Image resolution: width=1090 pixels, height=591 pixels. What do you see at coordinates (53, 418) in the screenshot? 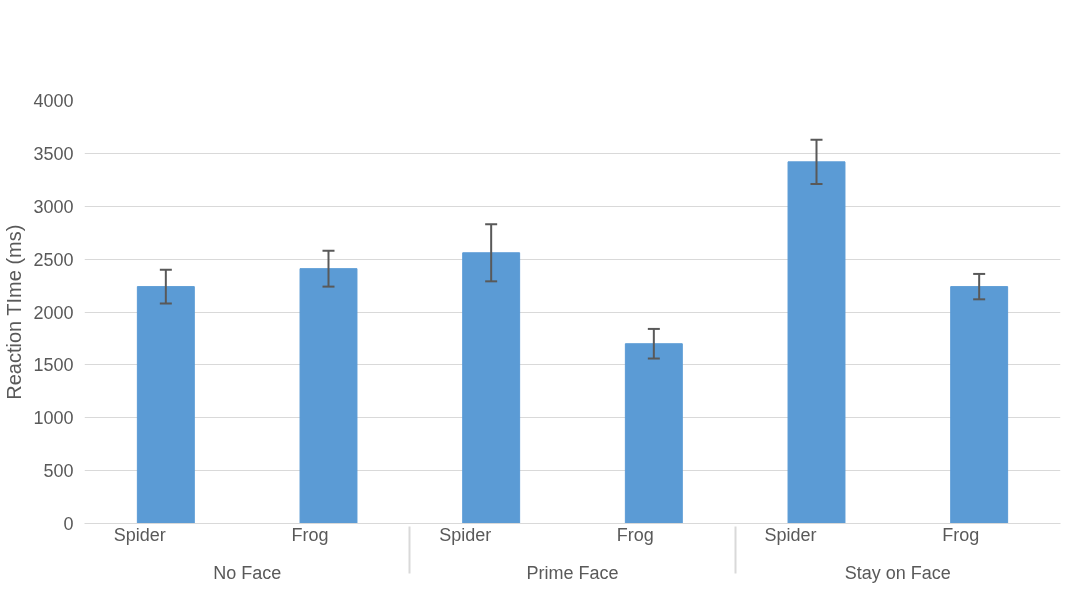
I see `y-tick-label: 1000` at bounding box center [53, 418].